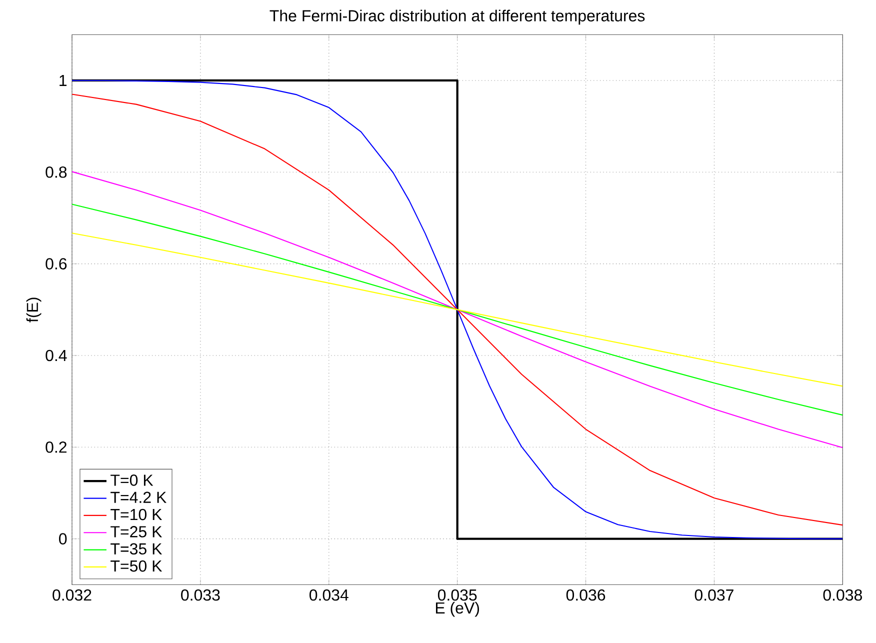 The width and height of the screenshot is (876, 643). I want to click on y-tick-label: 0.2, so click(56, 447).